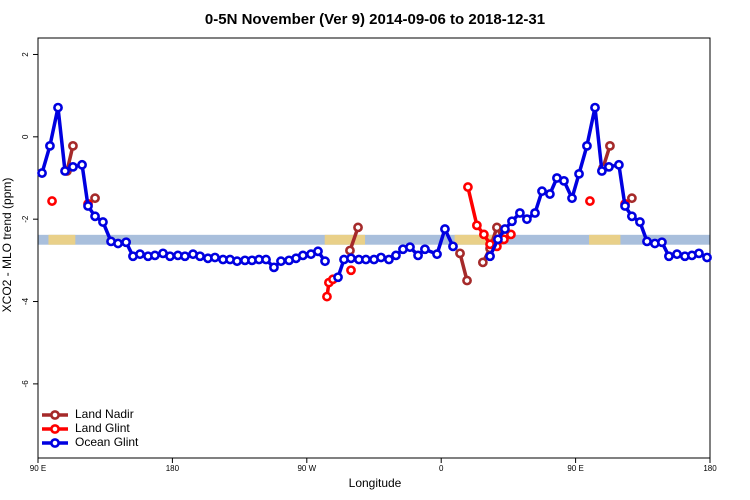  Describe the element at coordinates (375, 483) in the screenshot. I see `x-axis-label: Longitude` at that location.